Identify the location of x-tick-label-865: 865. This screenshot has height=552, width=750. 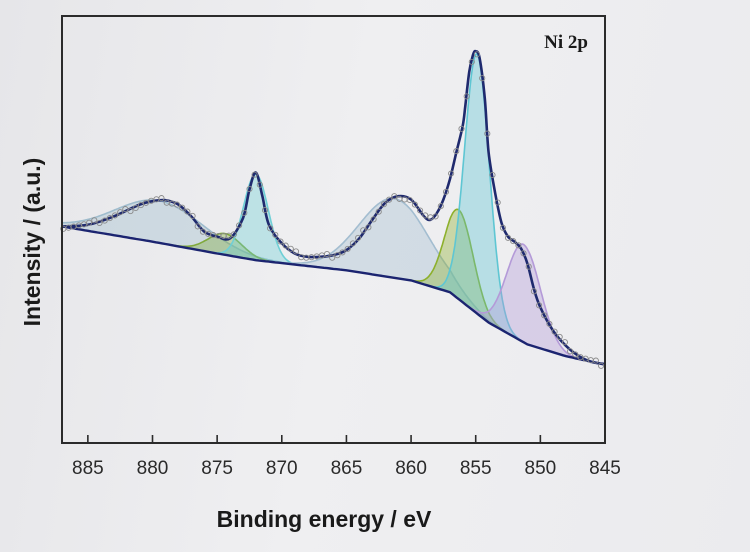
(347, 468).